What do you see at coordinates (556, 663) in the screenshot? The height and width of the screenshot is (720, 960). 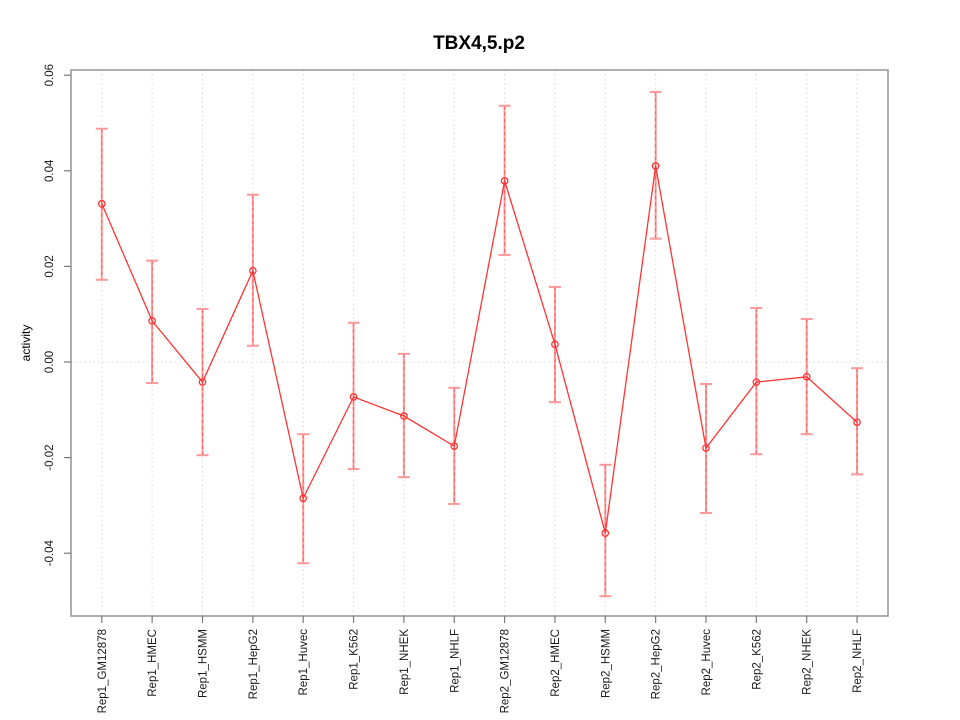 I see `x-tick-label: Rep2_HMEC` at bounding box center [556, 663].